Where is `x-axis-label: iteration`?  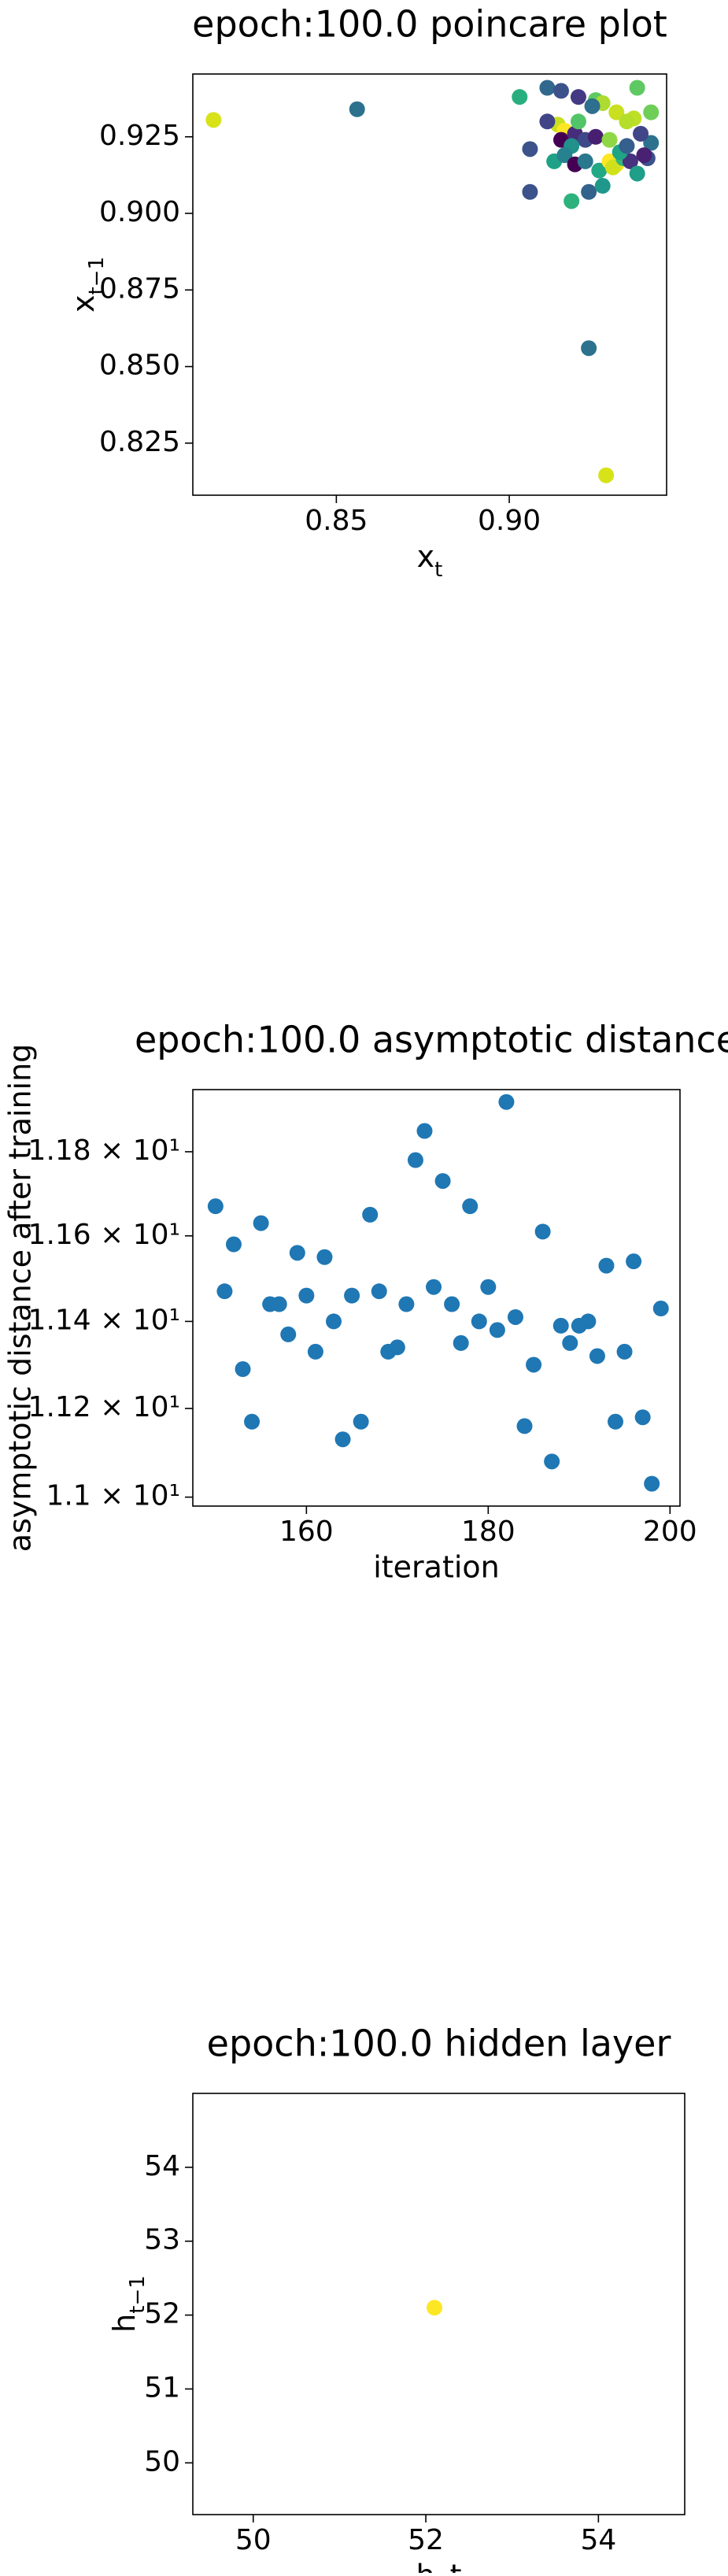
x-axis-label: iteration is located at coordinates (436, 1567).